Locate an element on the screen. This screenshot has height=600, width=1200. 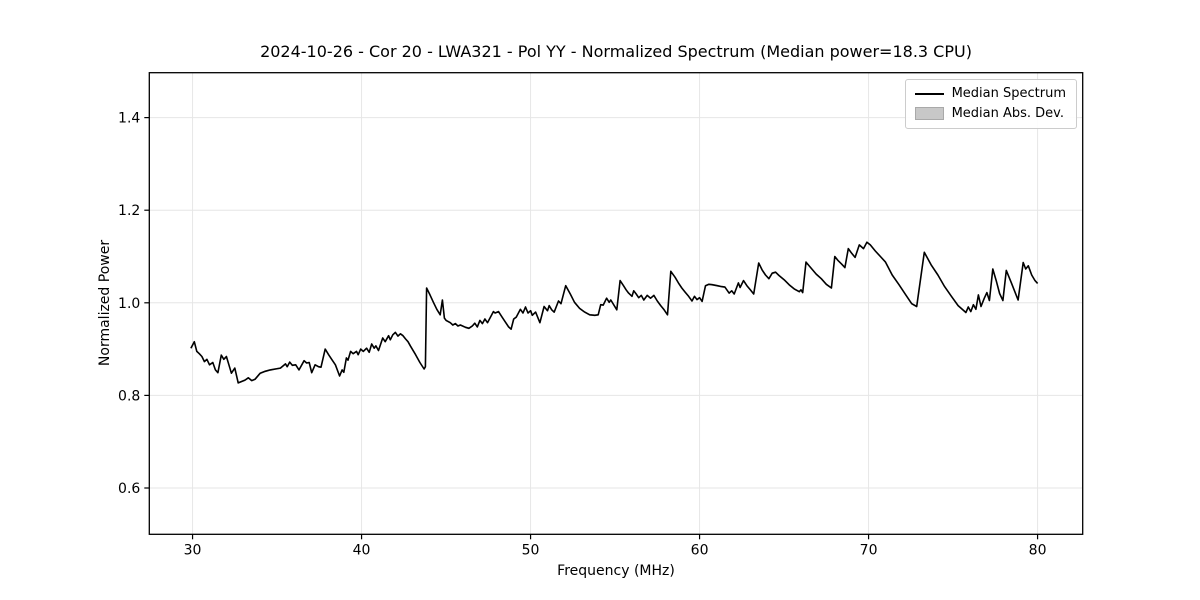
legend: Median Spectrum Median Abs. Dev. is located at coordinates (990, 104).